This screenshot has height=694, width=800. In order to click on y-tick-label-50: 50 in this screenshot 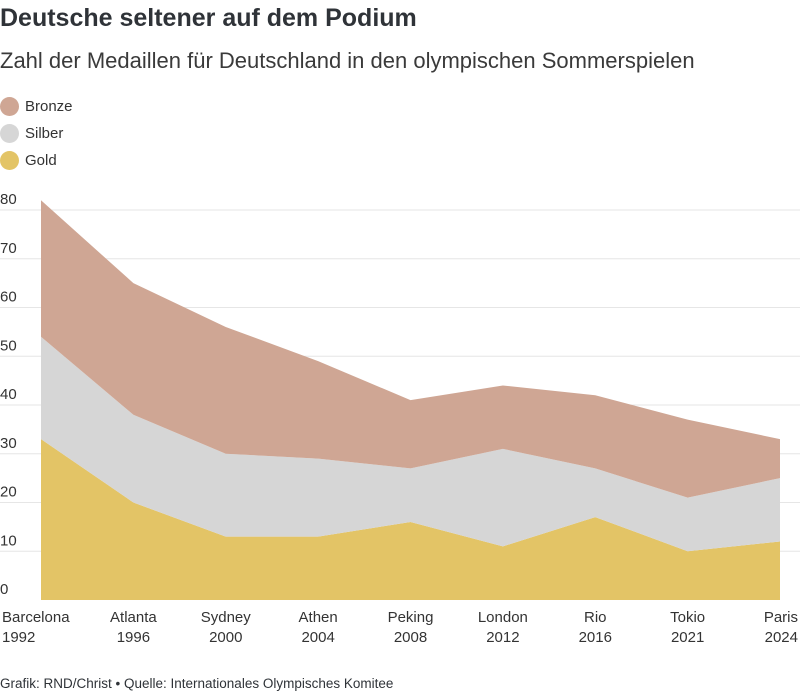, I will do `click(8, 345)`.